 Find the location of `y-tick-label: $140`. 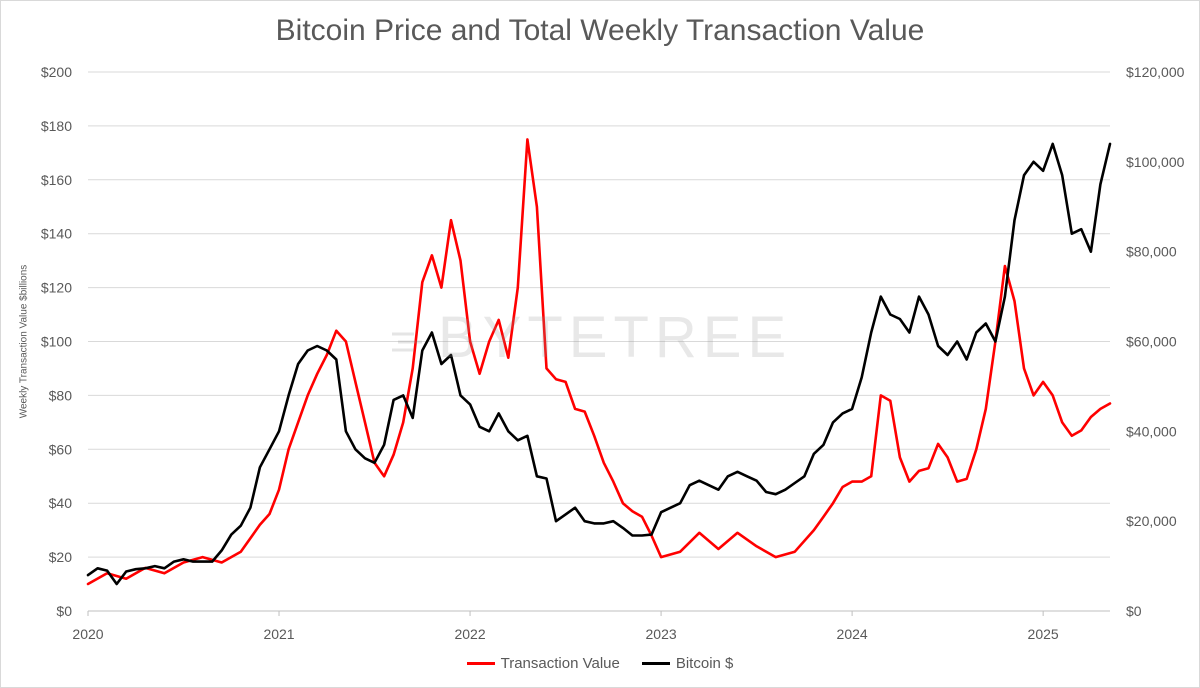

y-tick-label: $140 is located at coordinates (56, 234).